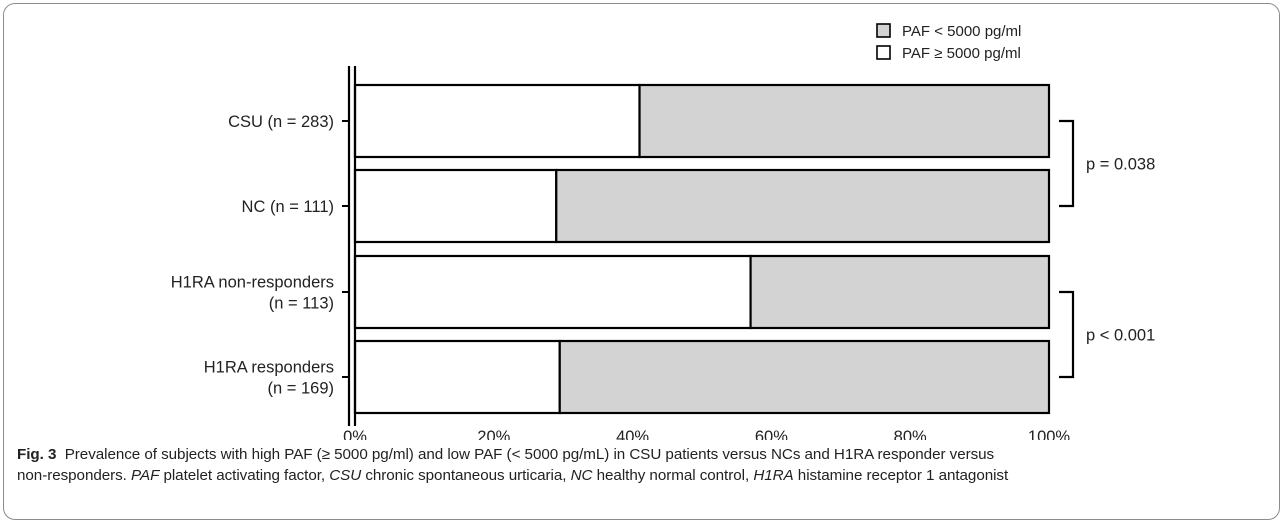 The image size is (1285, 525). Describe the element at coordinates (301, 304) in the screenshot. I see `y-tick-label: (n = 113)` at that location.